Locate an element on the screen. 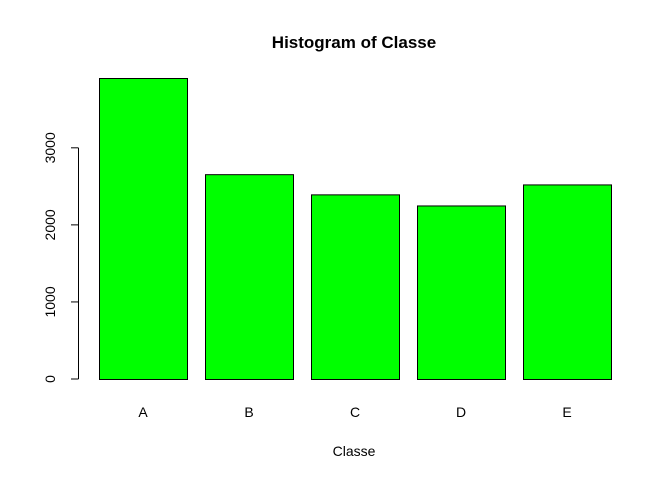  x-tick-label-d: D is located at coordinates (461, 412).